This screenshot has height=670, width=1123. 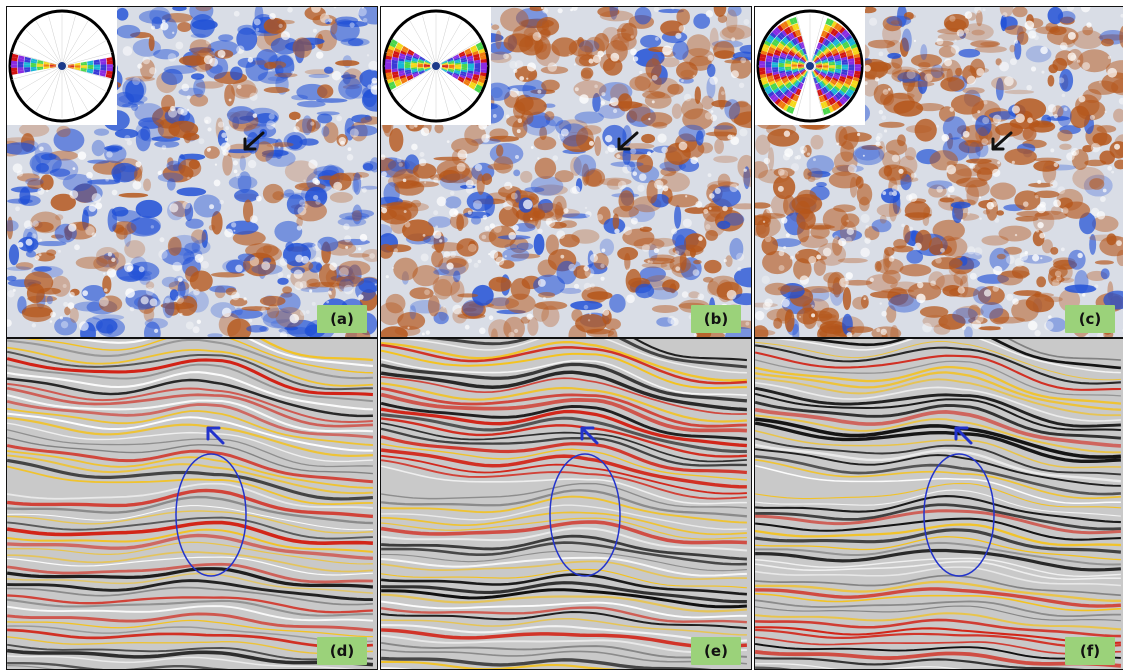 I want to click on panel-label: (e), so click(x=716, y=651).